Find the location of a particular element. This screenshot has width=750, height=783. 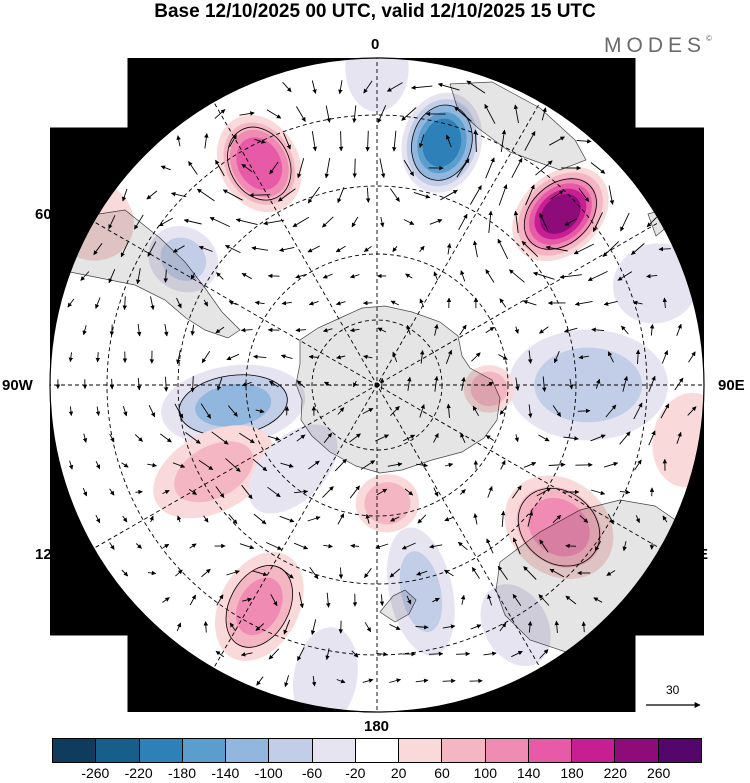

modes-logo: MODES© is located at coordinates (658, 46).